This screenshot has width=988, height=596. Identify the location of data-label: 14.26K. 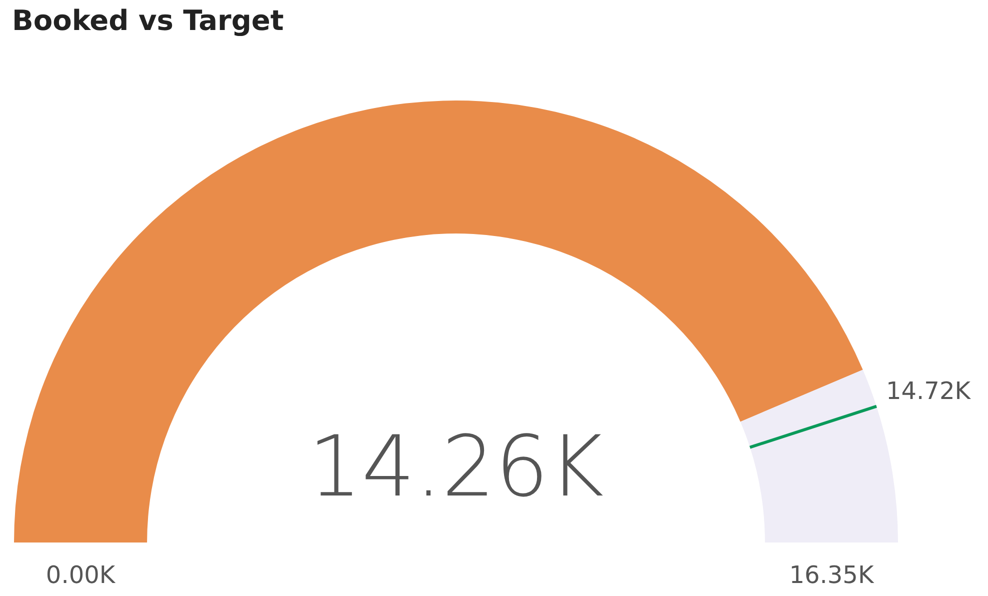
(456, 467).